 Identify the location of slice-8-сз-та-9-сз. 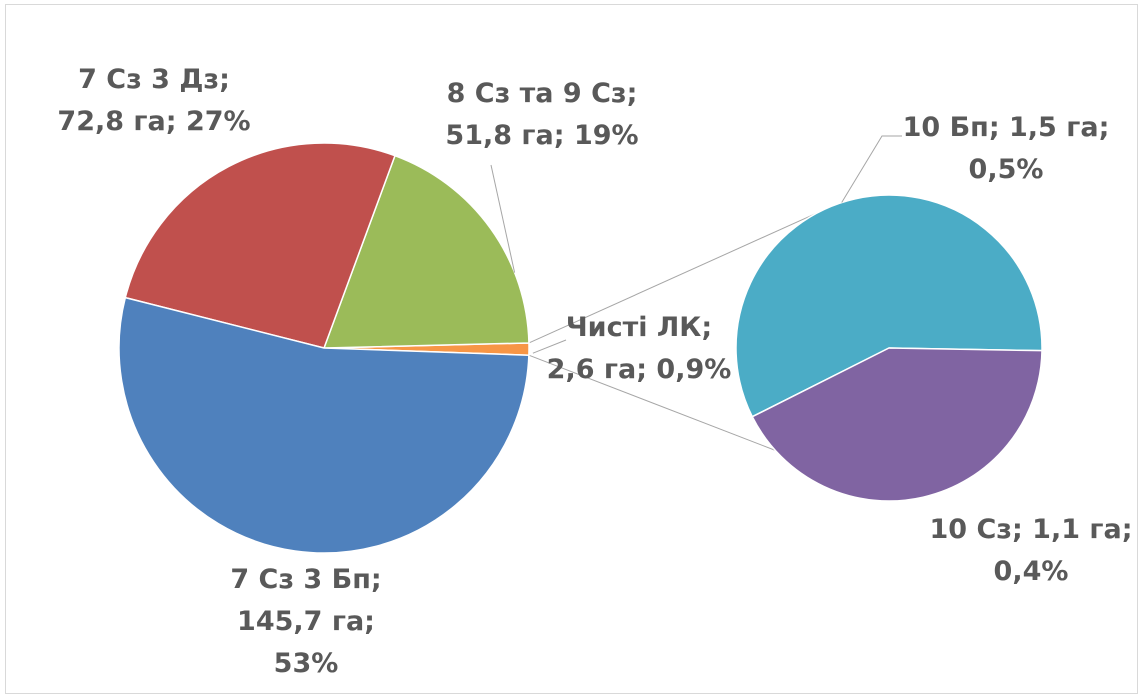
(426, 251).